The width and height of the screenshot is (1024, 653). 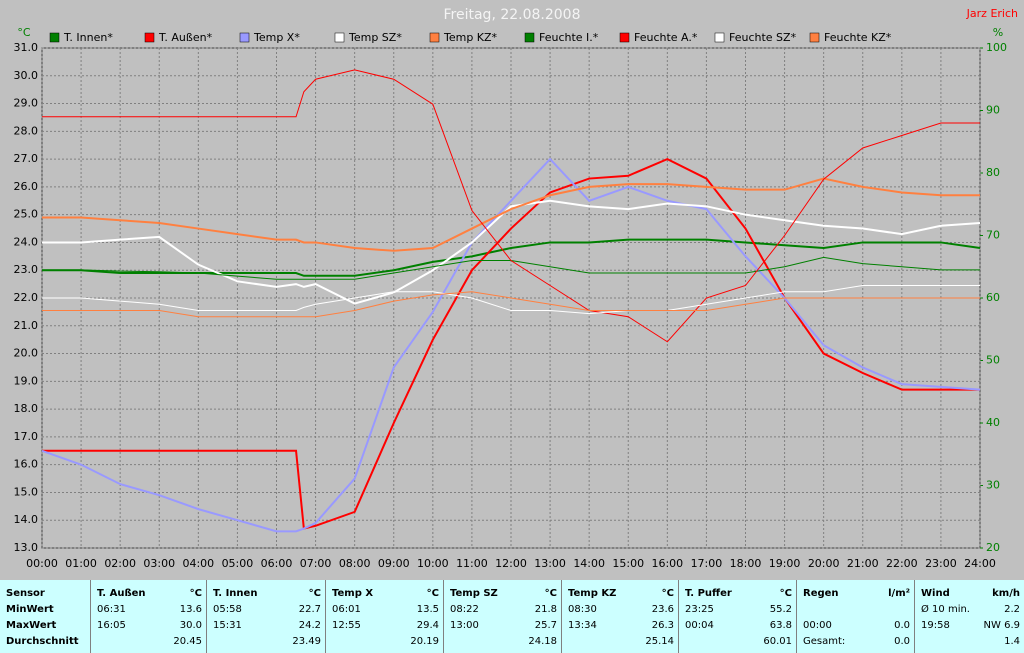 I want to click on cell-value: 22.7, so click(x=309, y=609).